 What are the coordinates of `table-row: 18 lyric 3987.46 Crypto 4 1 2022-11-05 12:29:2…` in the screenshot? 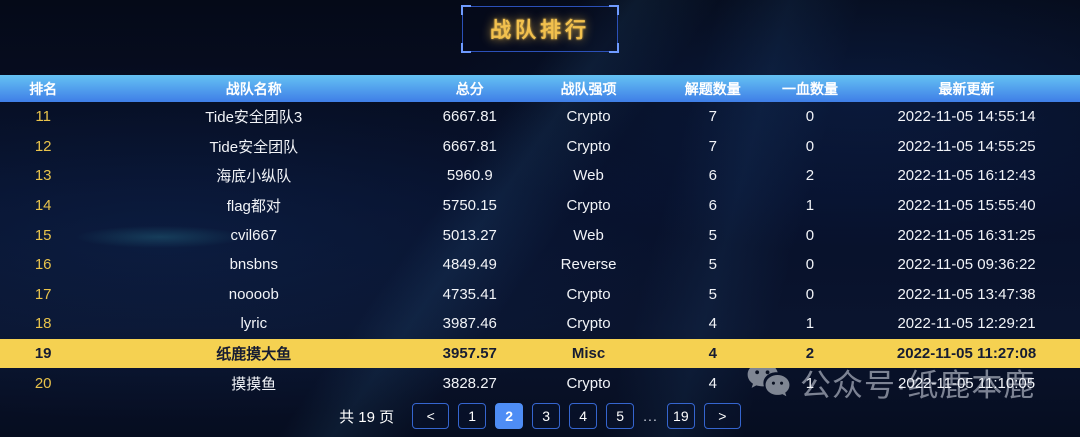 It's located at (540, 324).